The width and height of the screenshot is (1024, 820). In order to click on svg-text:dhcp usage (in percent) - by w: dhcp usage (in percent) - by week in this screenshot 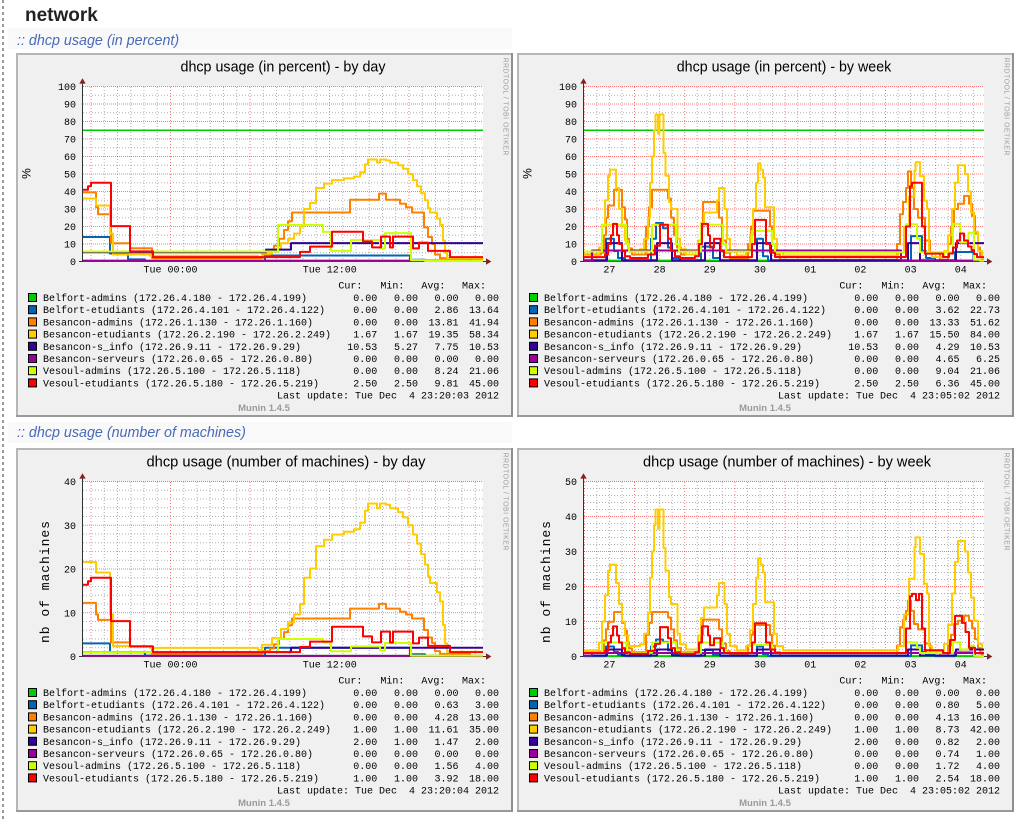, I will do `click(784, 67)`.